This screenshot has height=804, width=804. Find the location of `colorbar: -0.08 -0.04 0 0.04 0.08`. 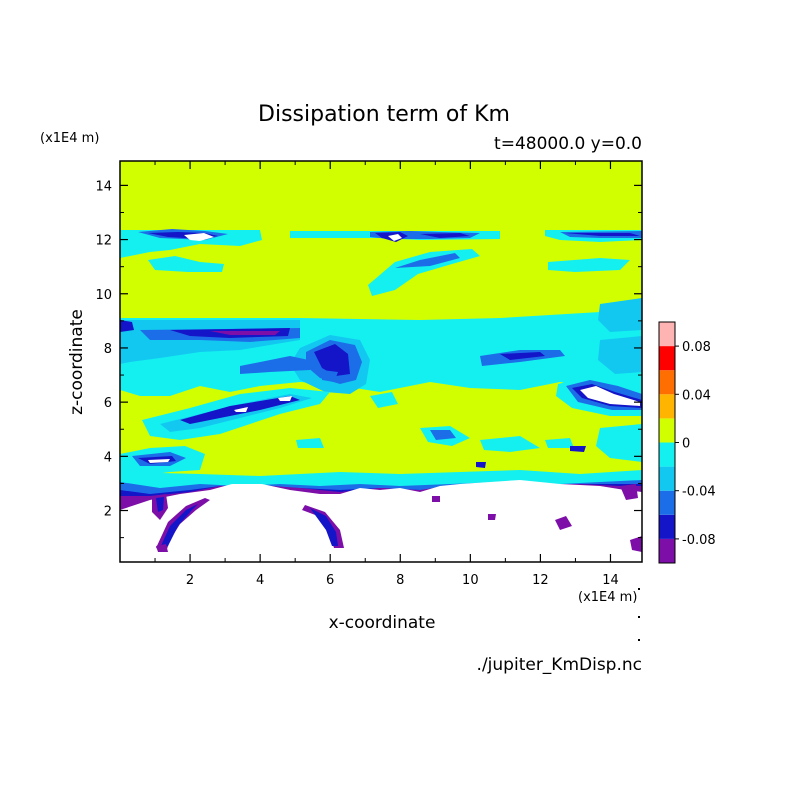

colorbar: -0.08 -0.04 0 0.04 0.08 is located at coordinates (687, 442).